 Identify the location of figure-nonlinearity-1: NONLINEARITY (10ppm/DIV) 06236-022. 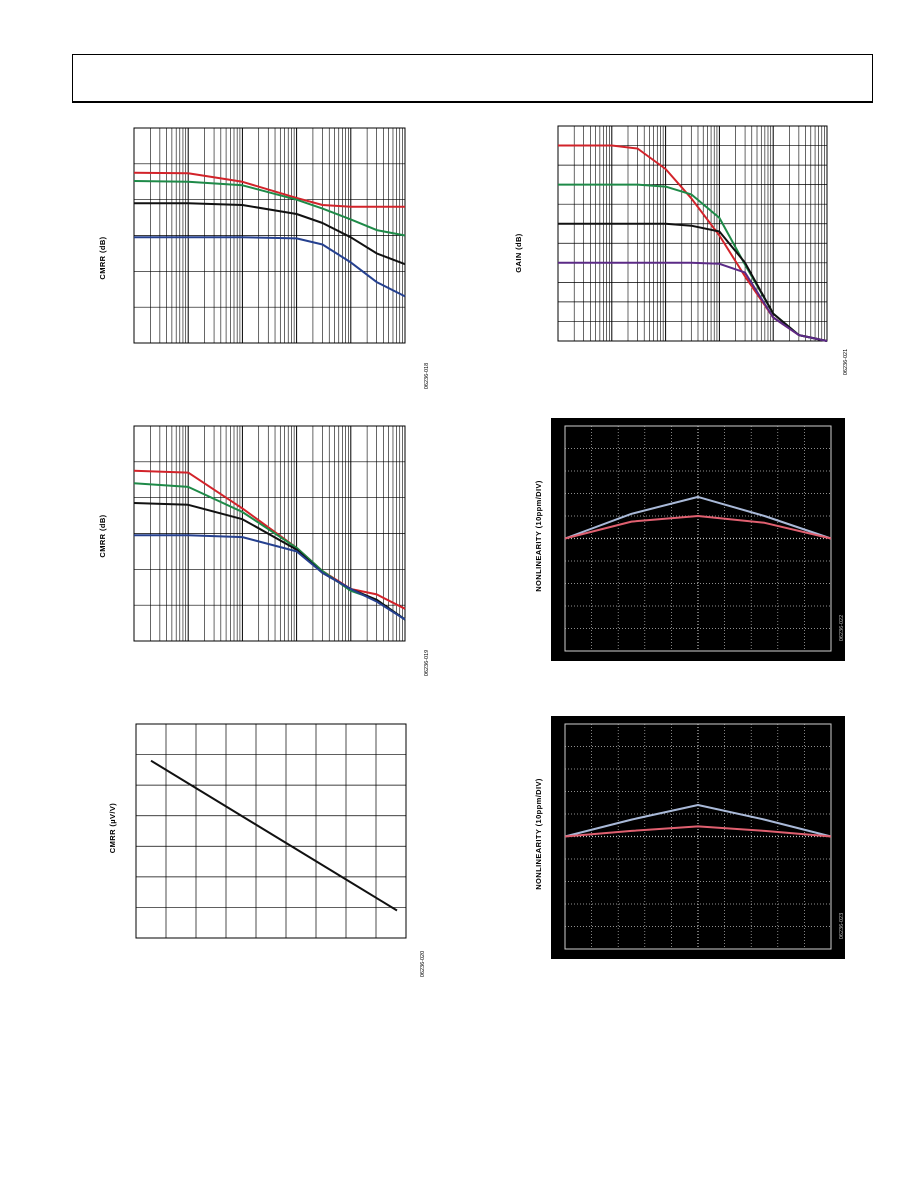
(690, 540).